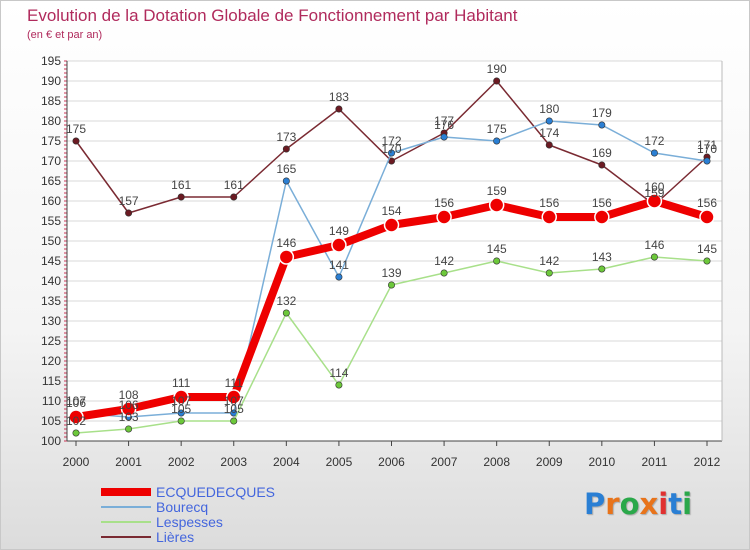  I want to click on x-tick-label: 2008, so click(496, 462).